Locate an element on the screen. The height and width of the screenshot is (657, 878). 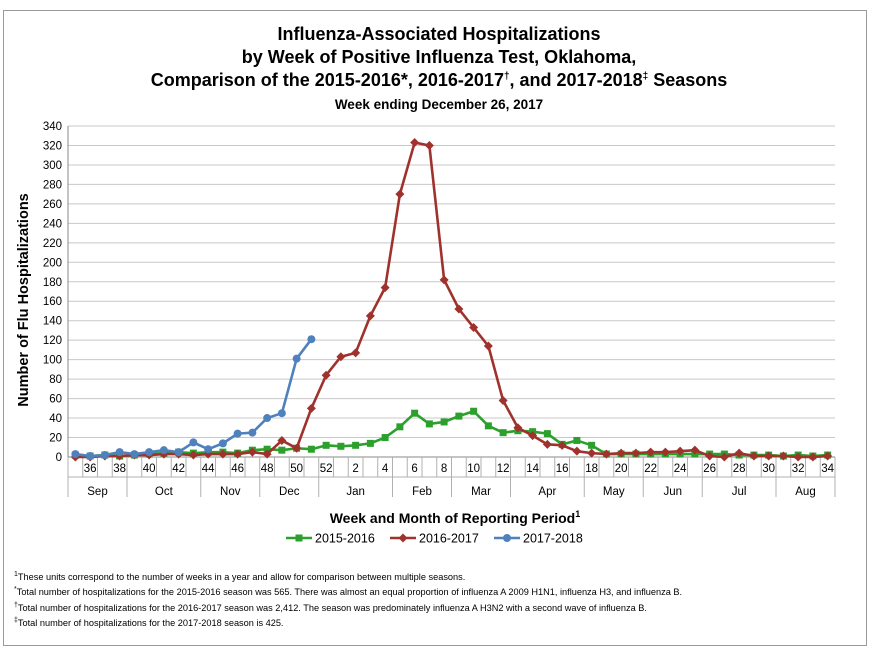
x-tick-label: 42 is located at coordinates (178, 469).